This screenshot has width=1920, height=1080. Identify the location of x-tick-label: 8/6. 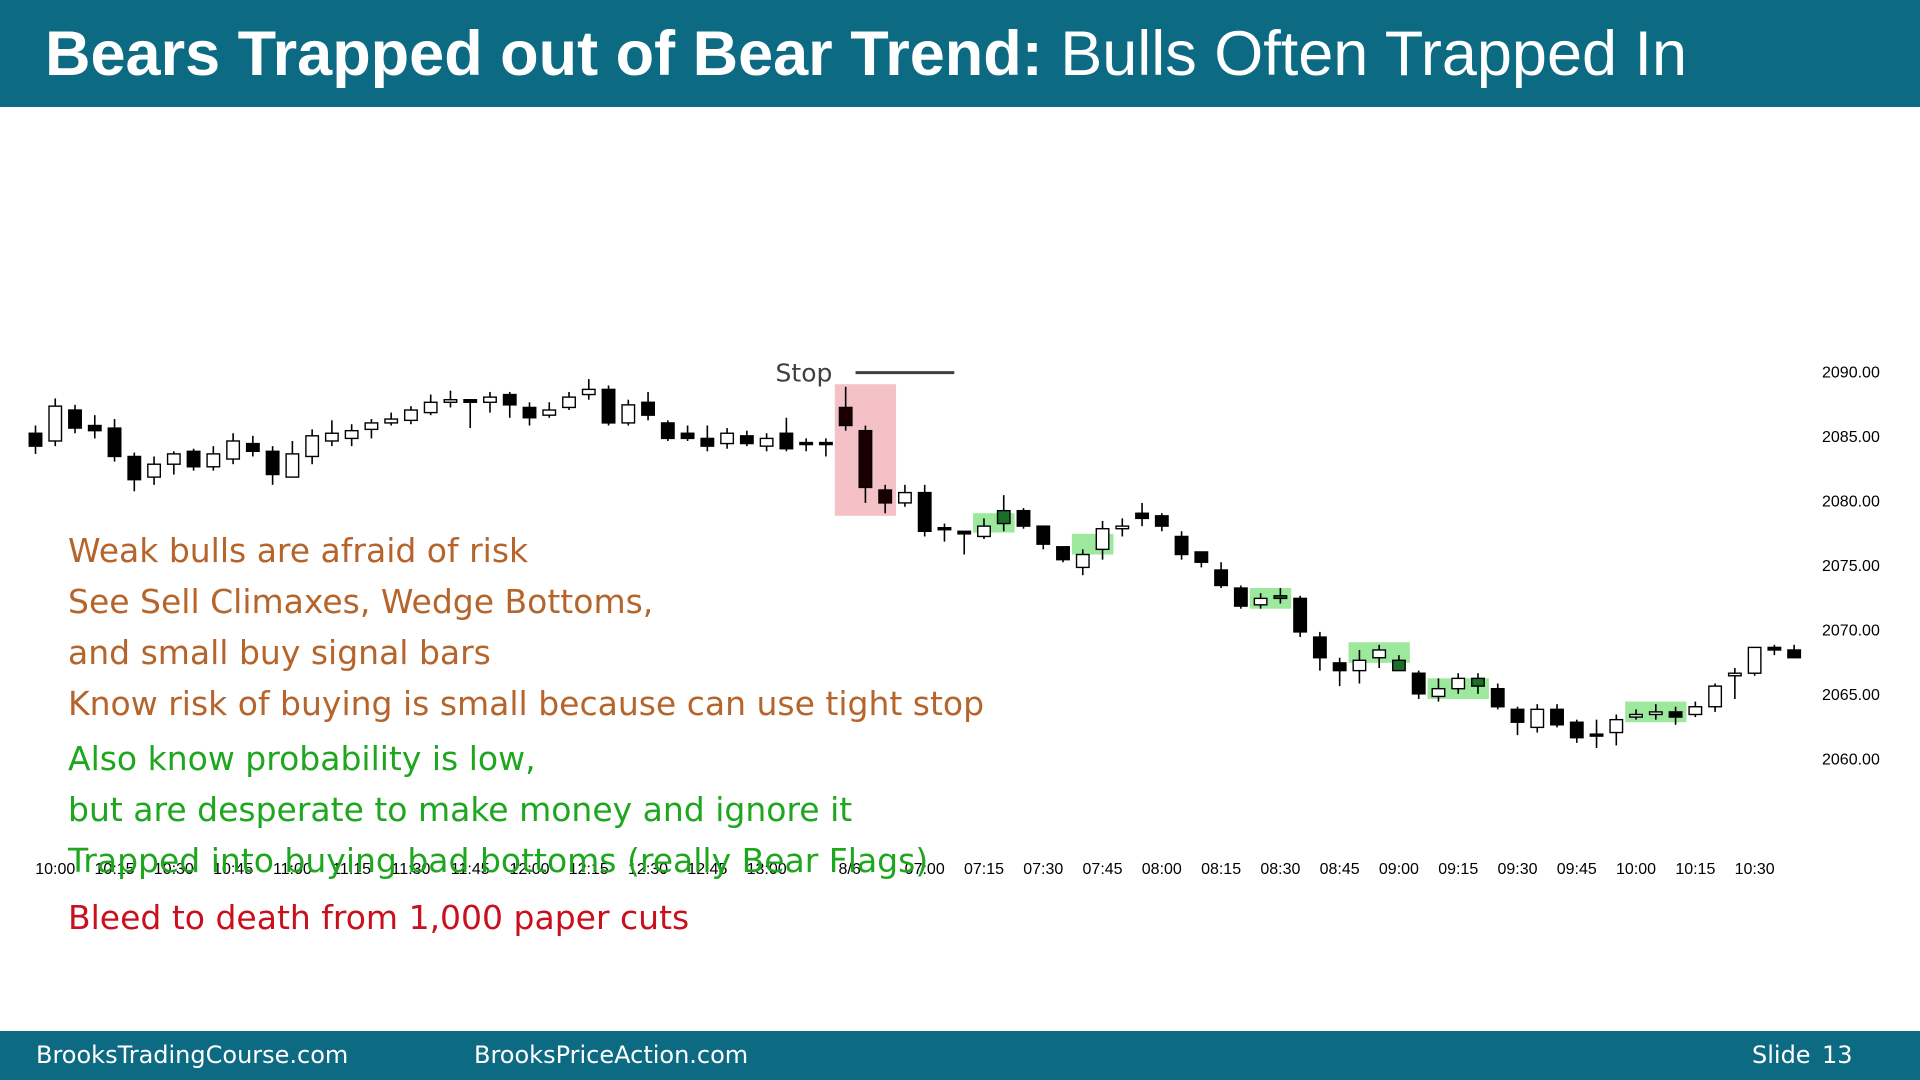
(849, 869).